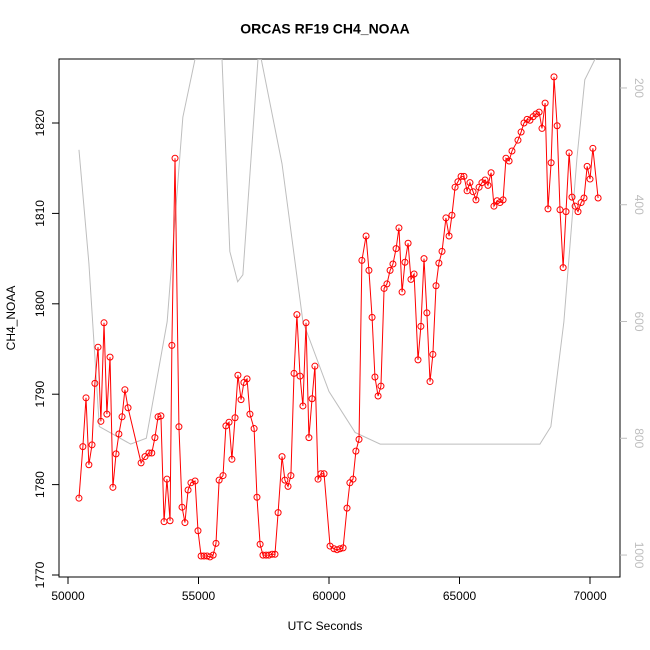  Describe the element at coordinates (325, 29) in the screenshot. I see `chart-title: ORCAS RF19 CH4_NOAA` at that location.